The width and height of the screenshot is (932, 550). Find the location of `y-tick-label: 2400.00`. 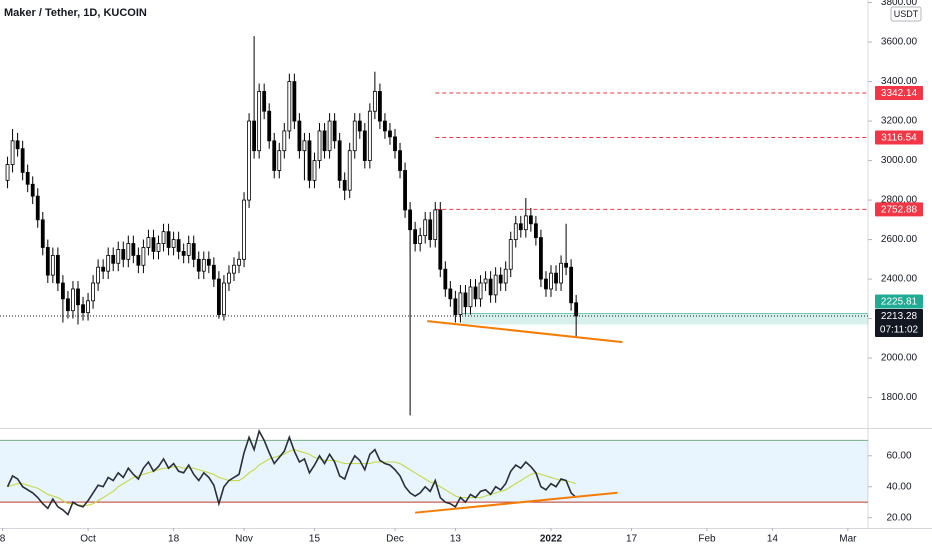

y-tick-label: 2400.00 is located at coordinates (899, 279).